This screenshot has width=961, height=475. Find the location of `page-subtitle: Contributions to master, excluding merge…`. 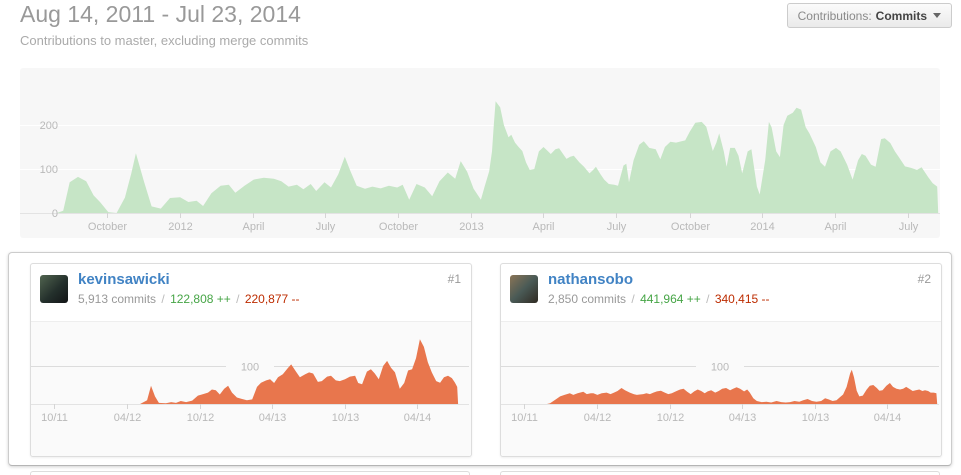

page-subtitle: Contributions to master, excluding merge… is located at coordinates (164, 40).